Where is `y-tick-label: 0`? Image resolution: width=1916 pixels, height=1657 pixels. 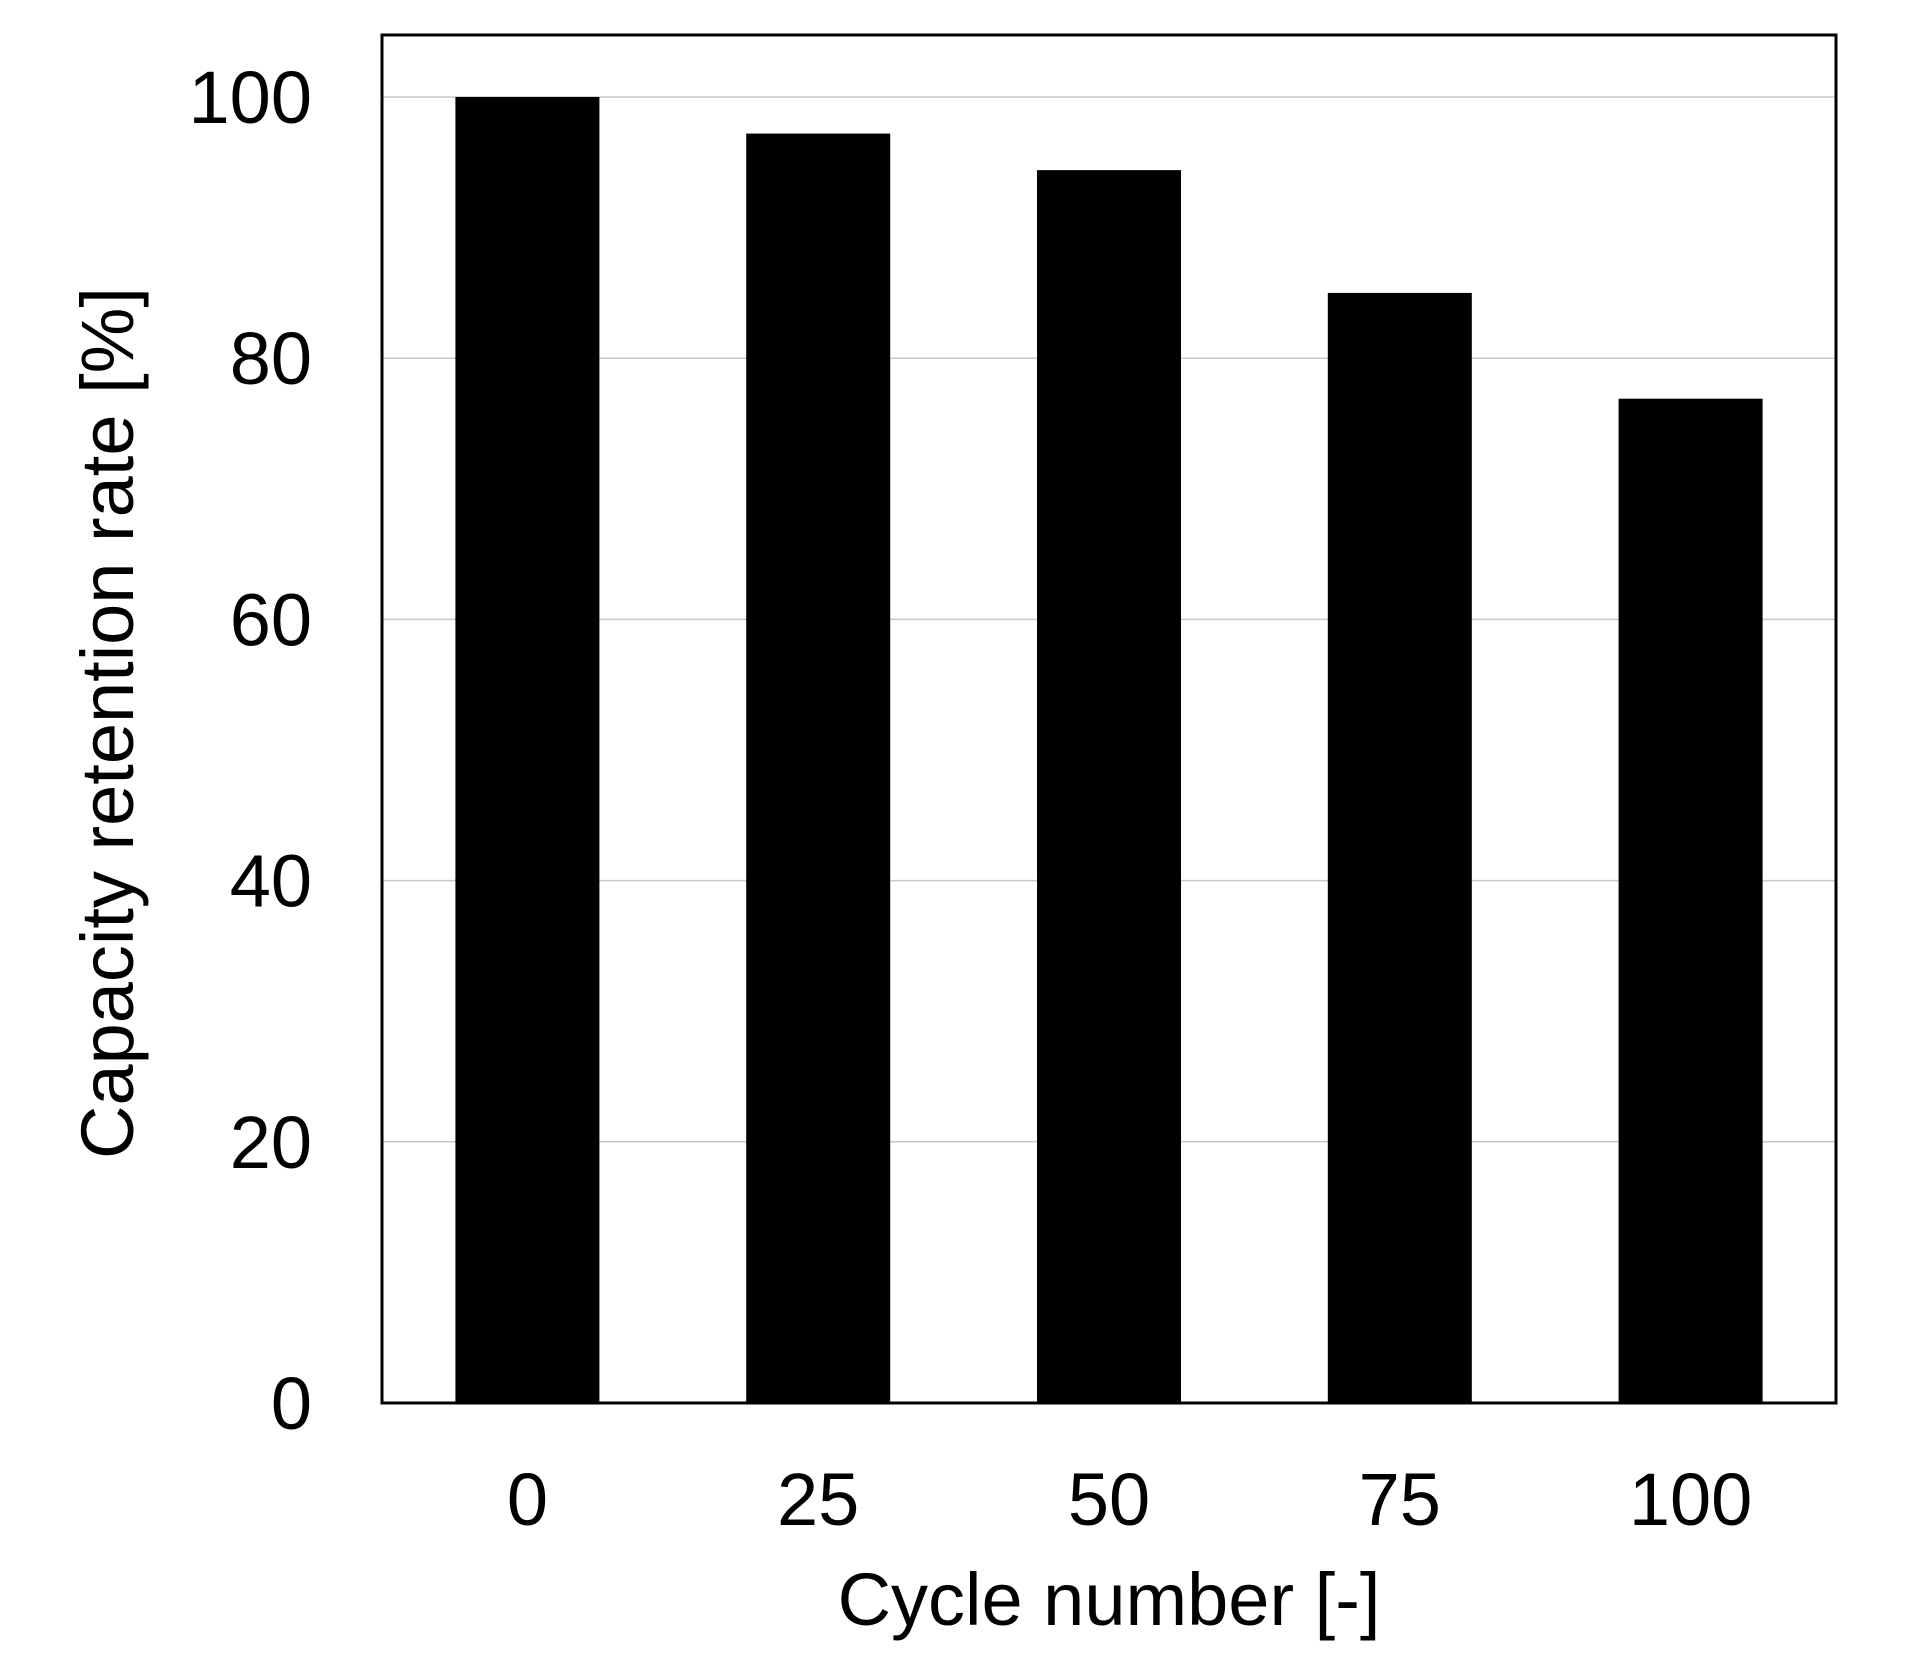
y-tick-label: 0 is located at coordinates (291, 1403).